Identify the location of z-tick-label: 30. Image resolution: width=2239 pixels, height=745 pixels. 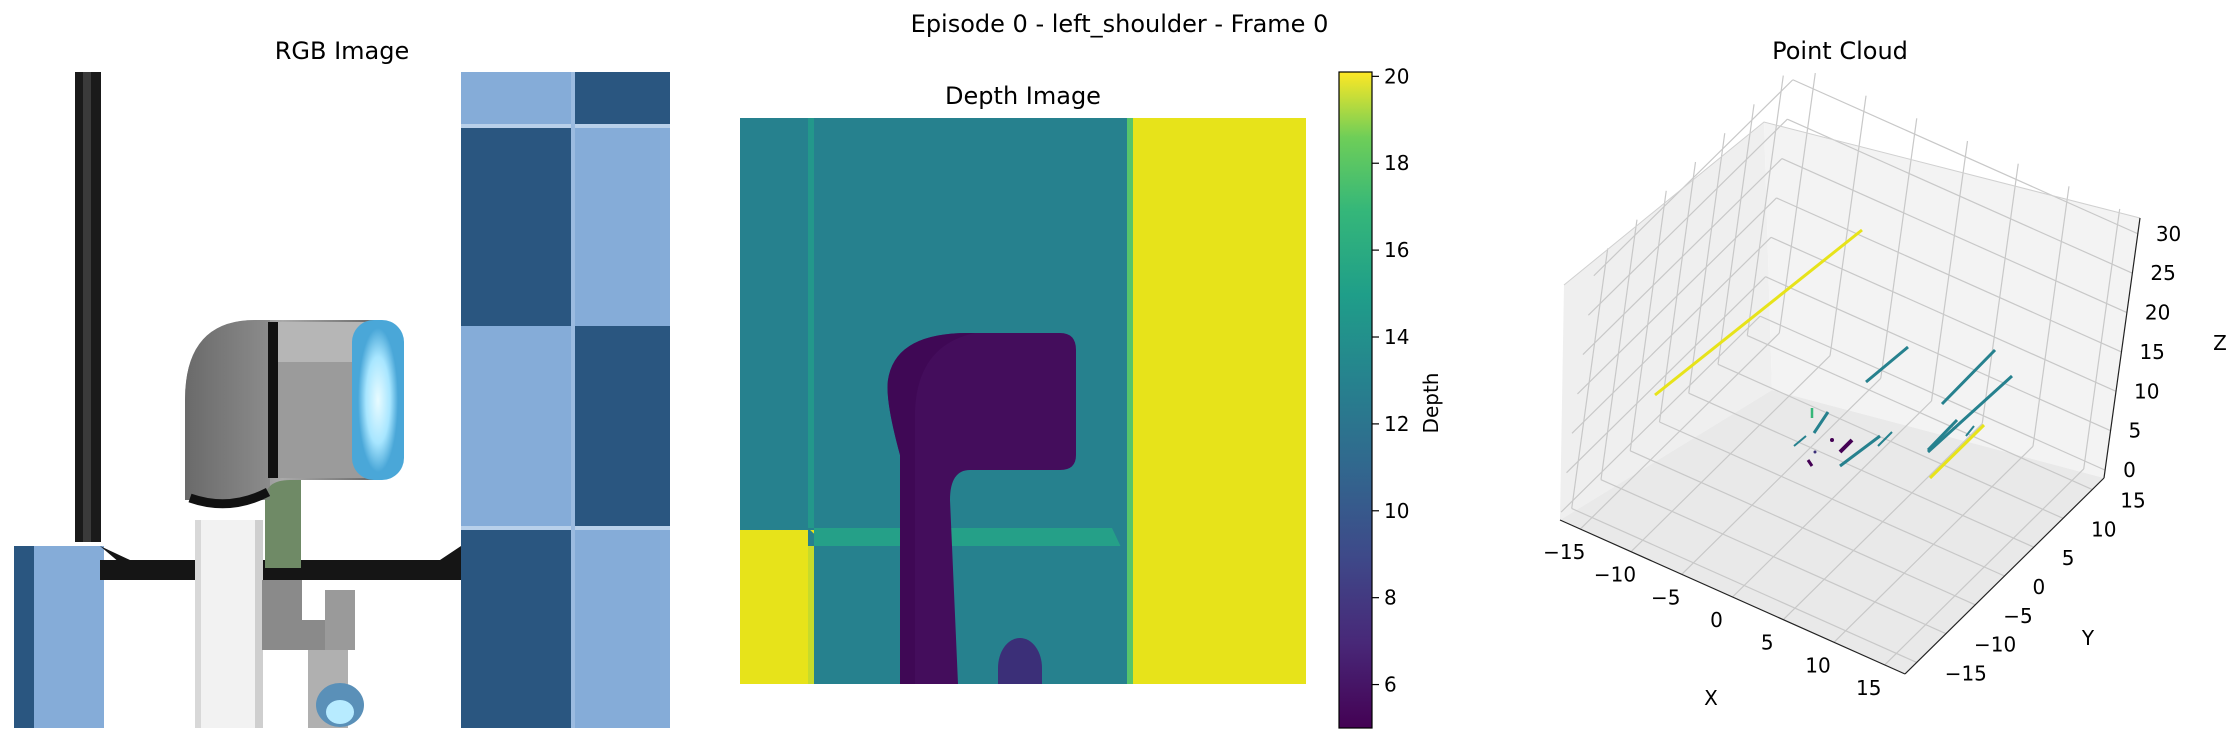
(2168, 234).